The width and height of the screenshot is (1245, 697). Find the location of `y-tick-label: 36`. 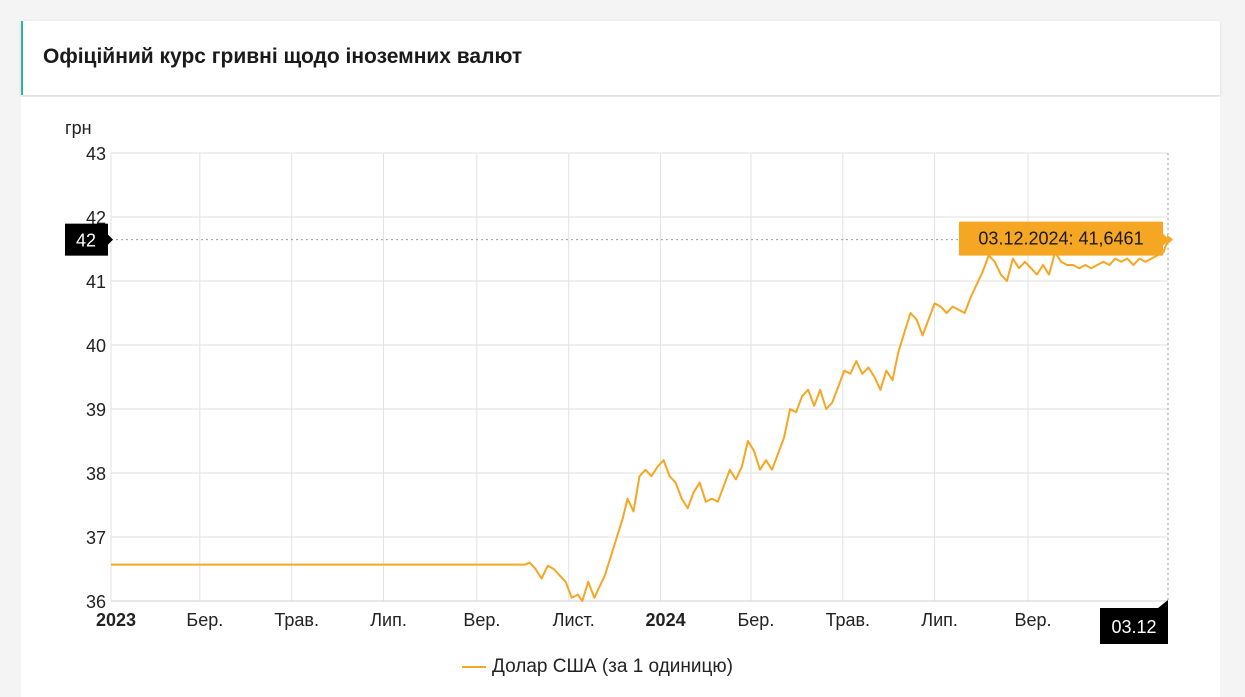

y-tick-label: 36 is located at coordinates (96, 602).